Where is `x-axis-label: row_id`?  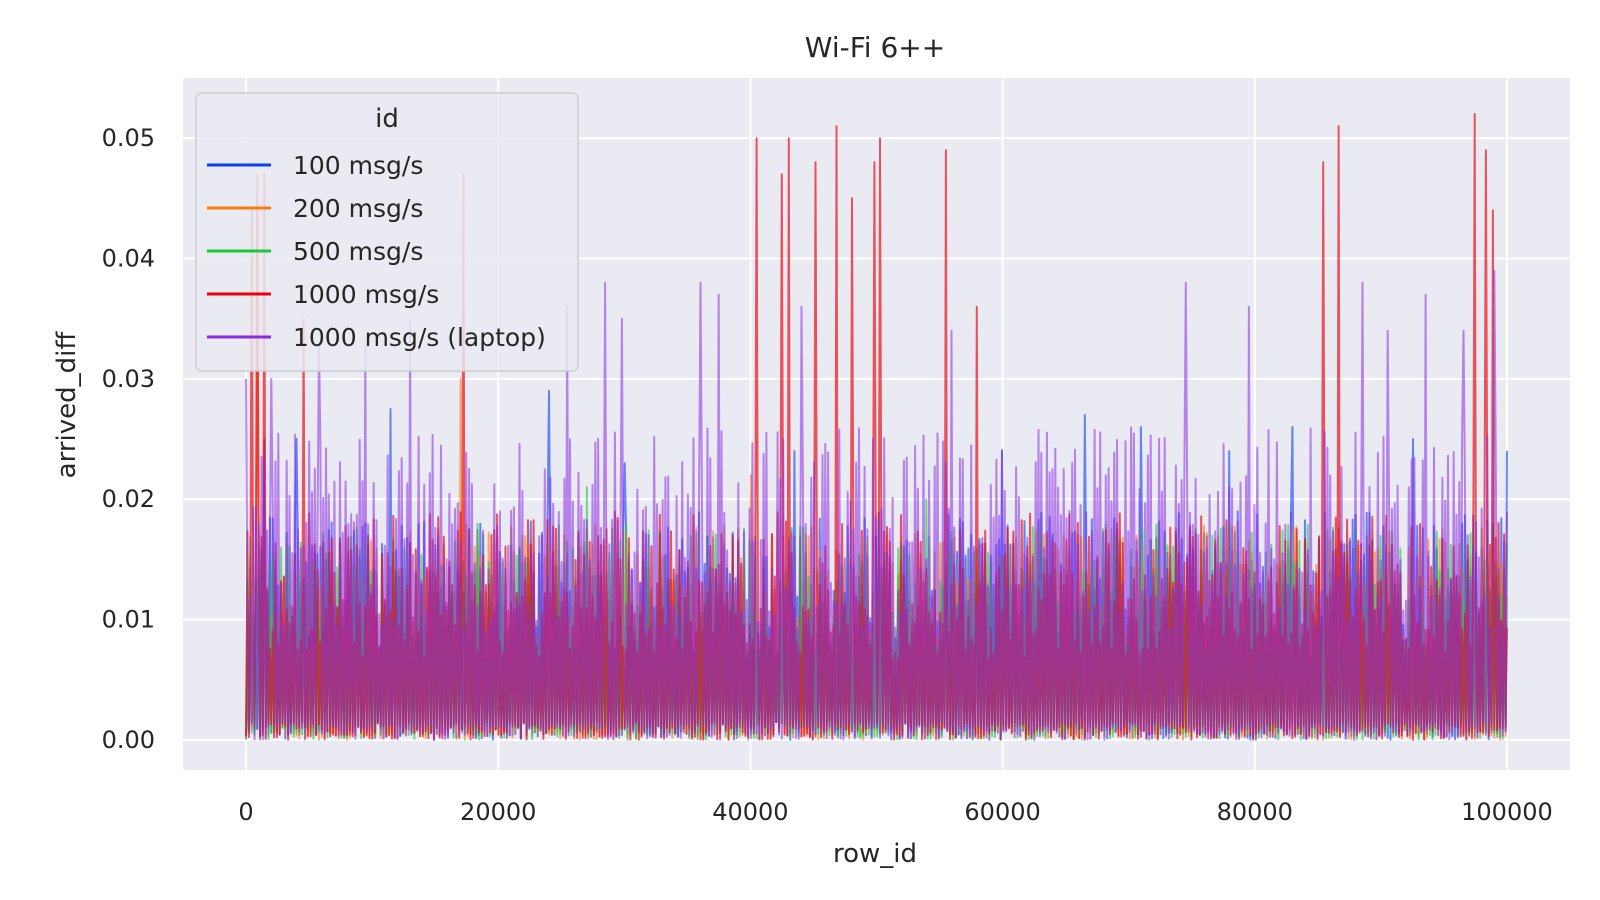 x-axis-label: row_id is located at coordinates (875, 854).